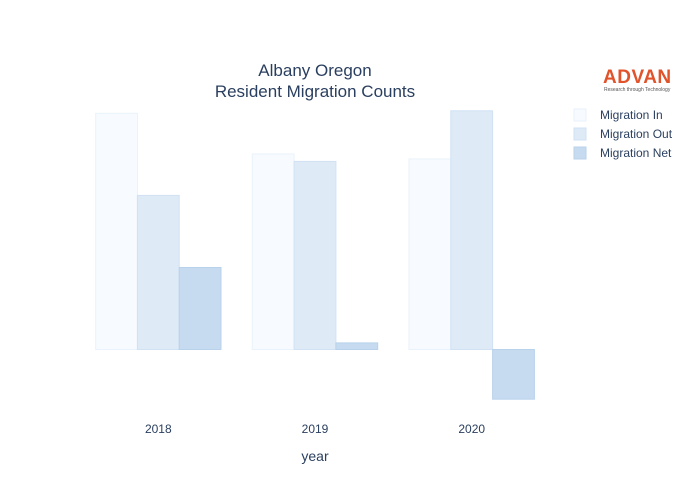  I want to click on bar-migration-net-2019, so click(357, 346).